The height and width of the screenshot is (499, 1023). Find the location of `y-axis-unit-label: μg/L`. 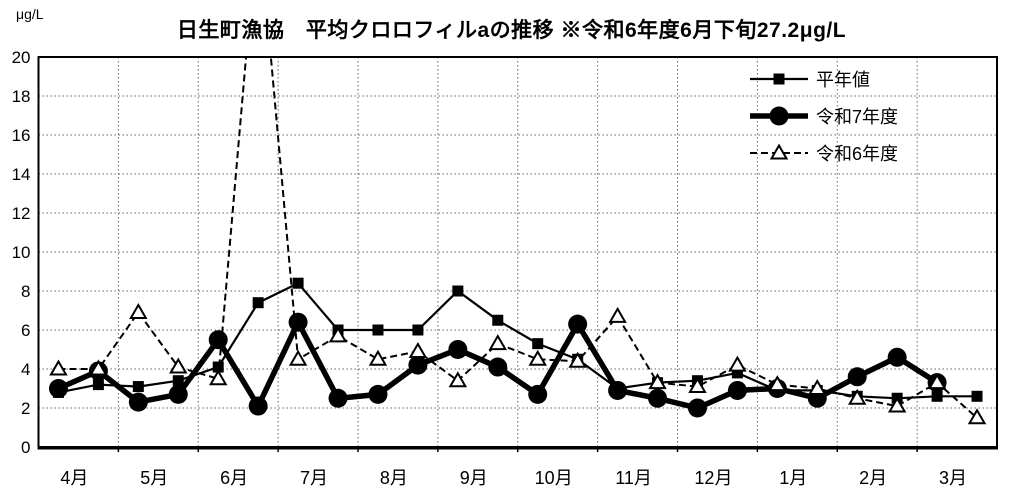

y-axis-unit-label: μg/L is located at coordinates (30, 14).